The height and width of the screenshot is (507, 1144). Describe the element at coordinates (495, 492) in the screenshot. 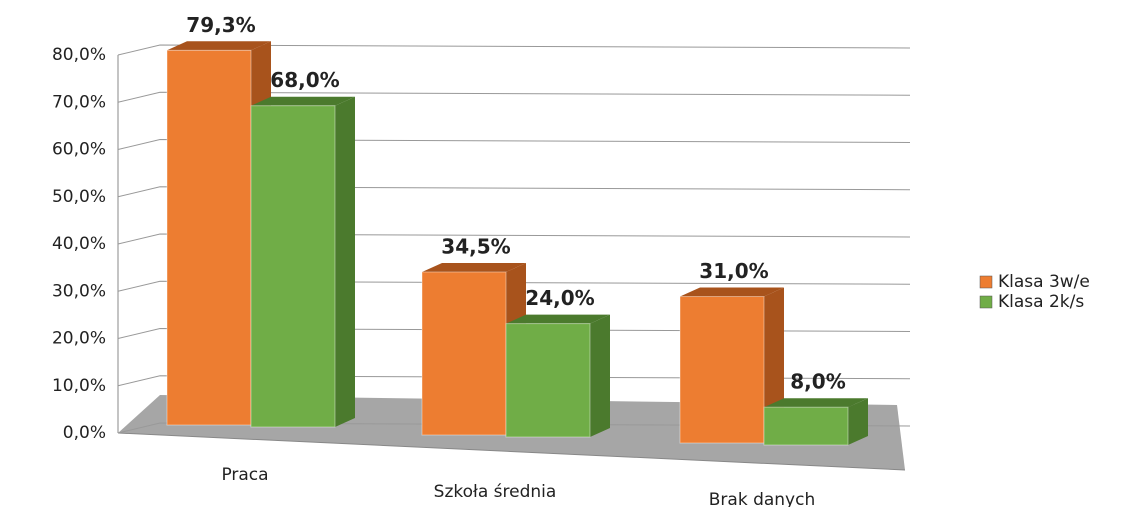

I see `x-tick-label: Szkoła średnia` at that location.